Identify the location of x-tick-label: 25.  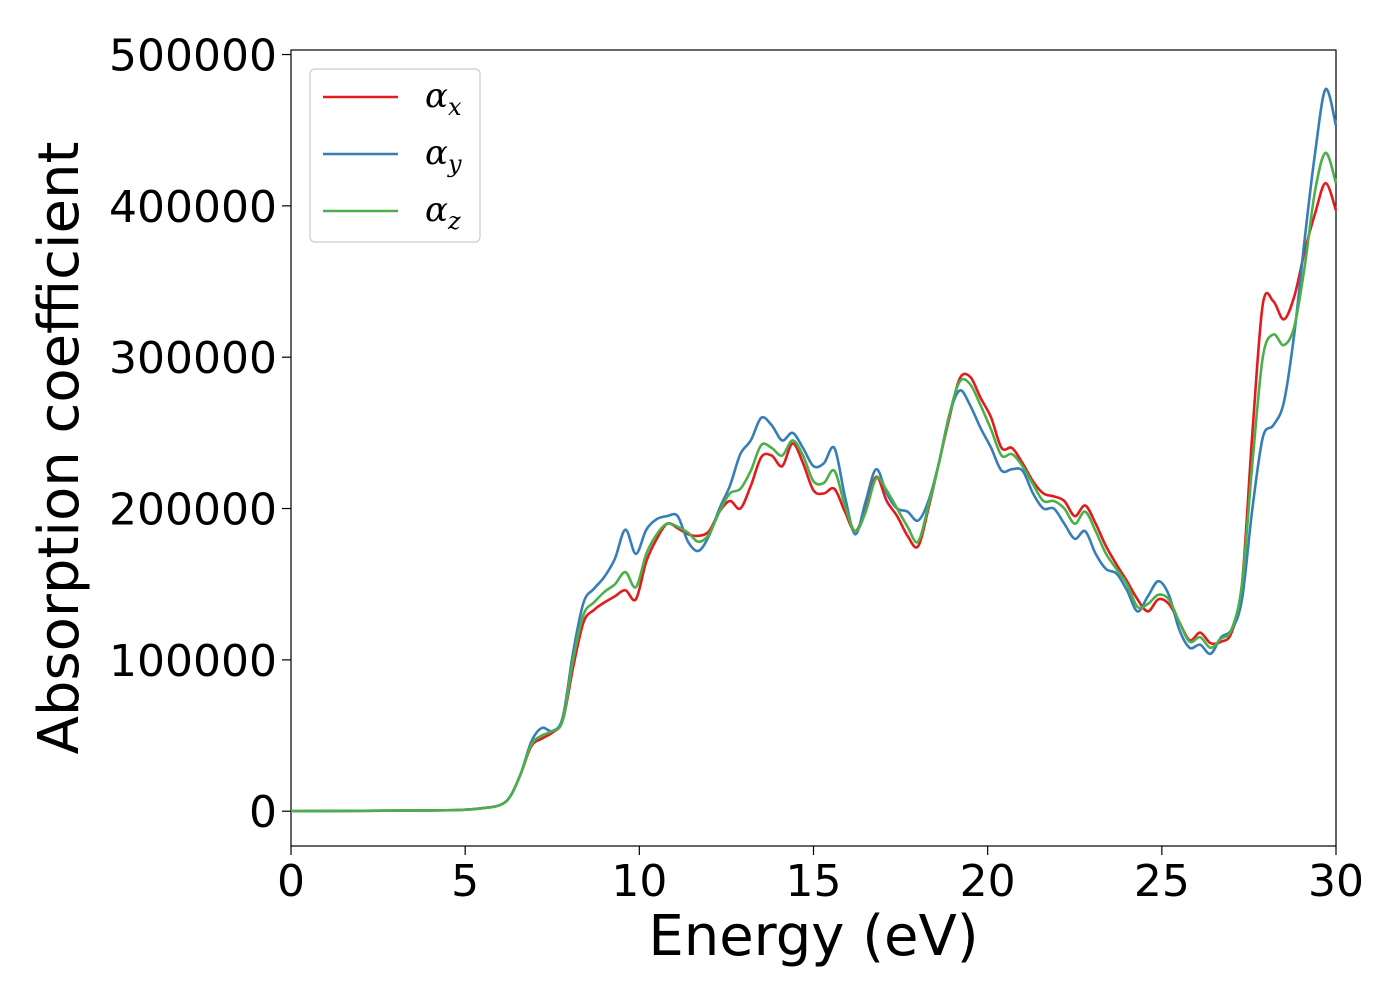
(1162, 881).